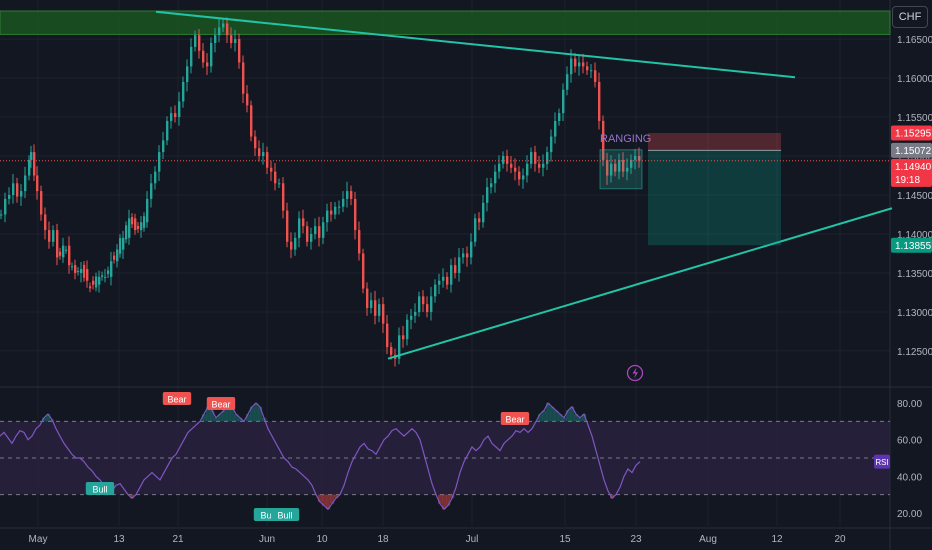 The width and height of the screenshot is (932, 550). I want to click on position-stop-zone, so click(714, 142).